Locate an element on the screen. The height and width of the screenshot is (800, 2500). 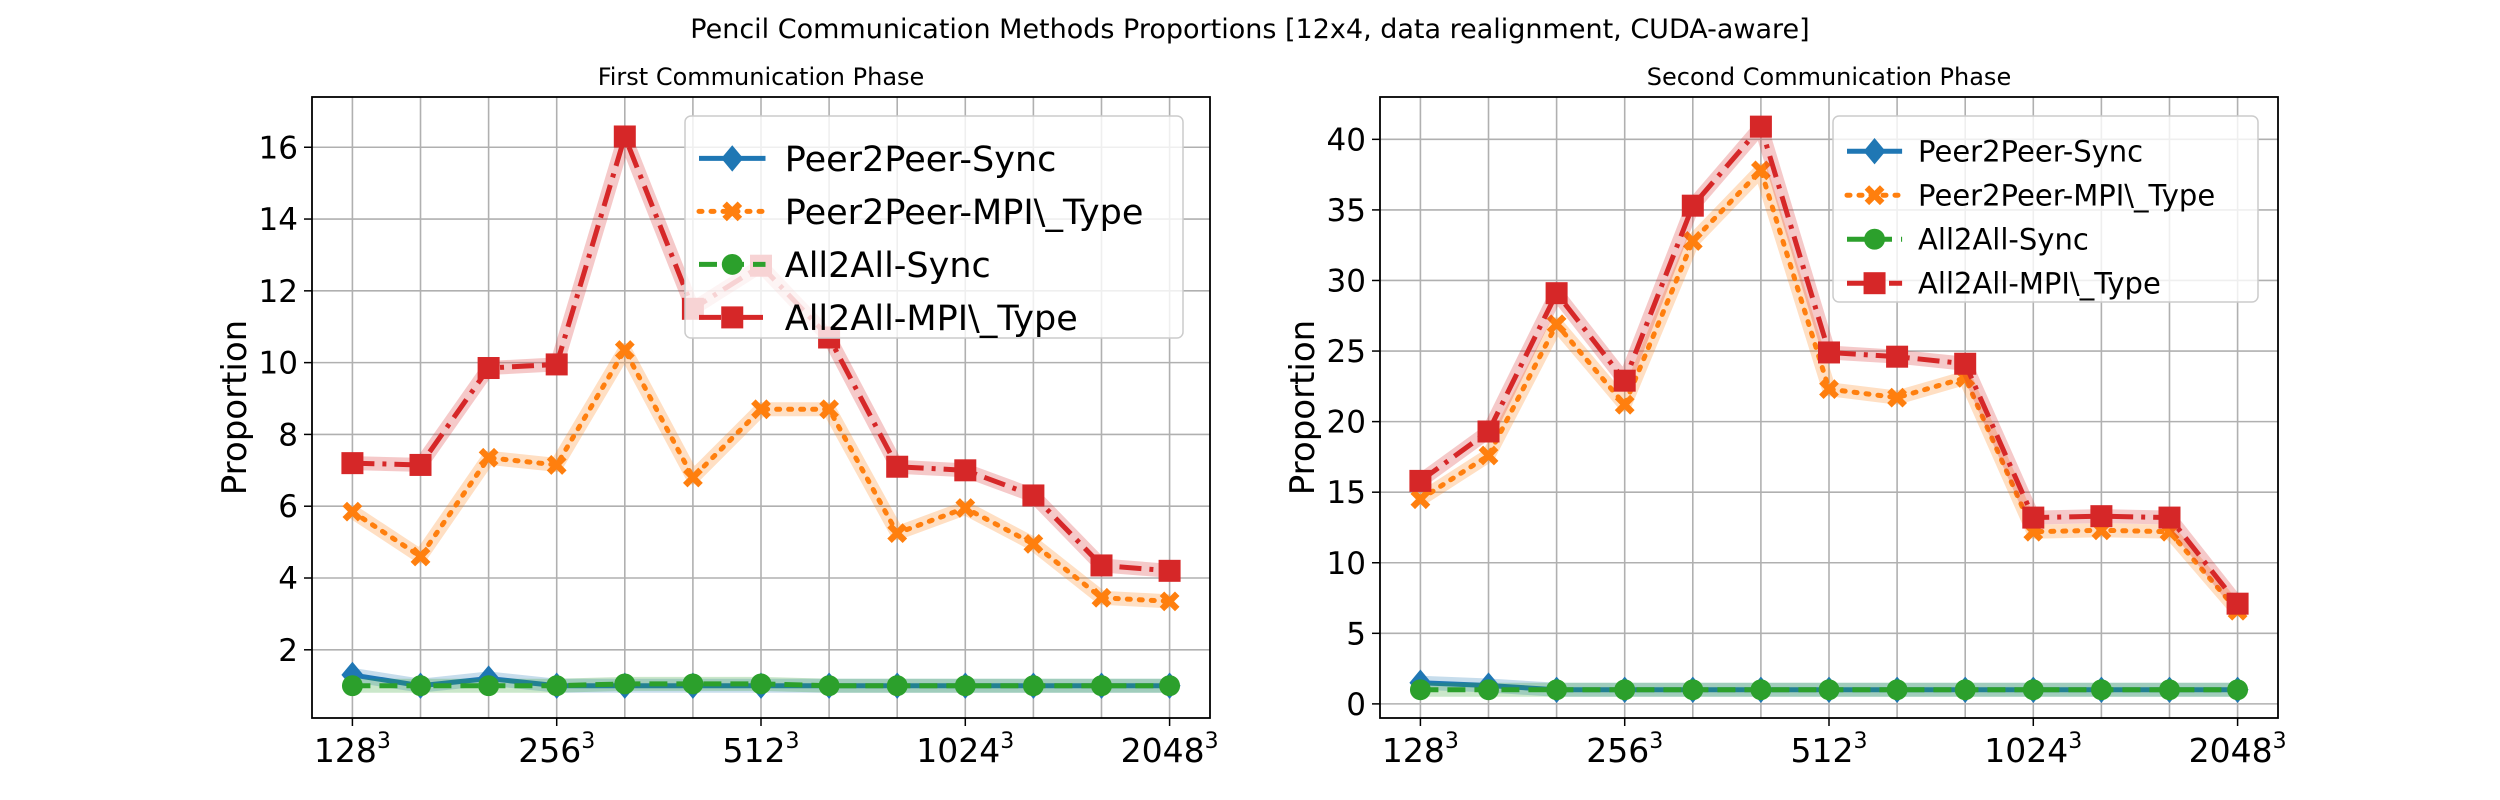
y-tick-label: 6 is located at coordinates (288, 507).